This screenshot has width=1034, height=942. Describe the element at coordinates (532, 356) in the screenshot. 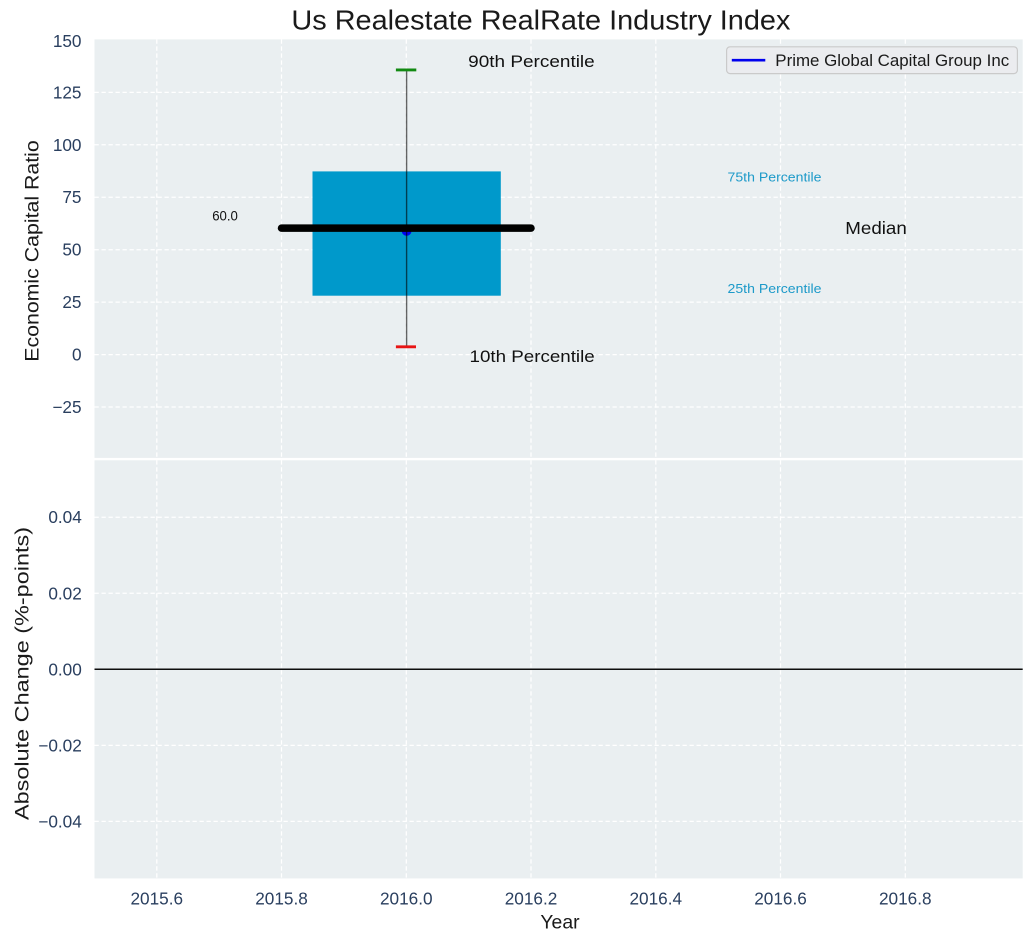

I see `svg-text: 10th Percentile` at that location.